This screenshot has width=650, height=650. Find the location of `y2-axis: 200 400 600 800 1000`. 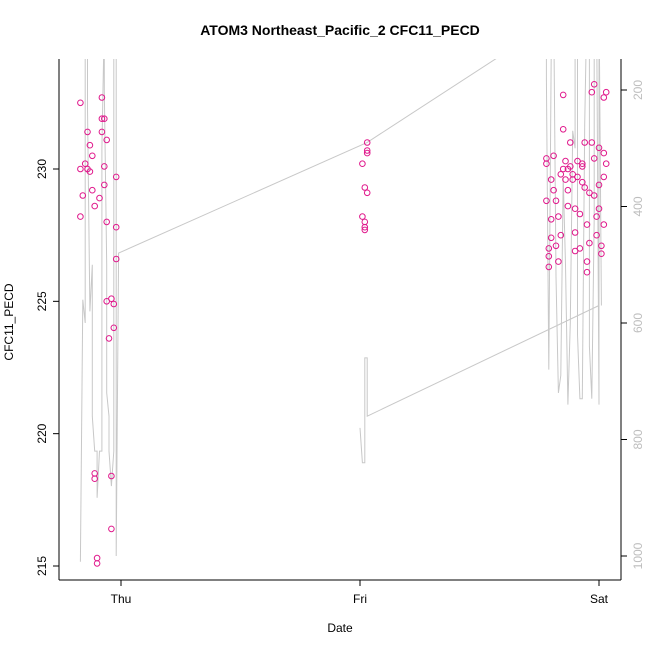

y2-axis: 200 400 600 800 1000 is located at coordinates (633, 324).